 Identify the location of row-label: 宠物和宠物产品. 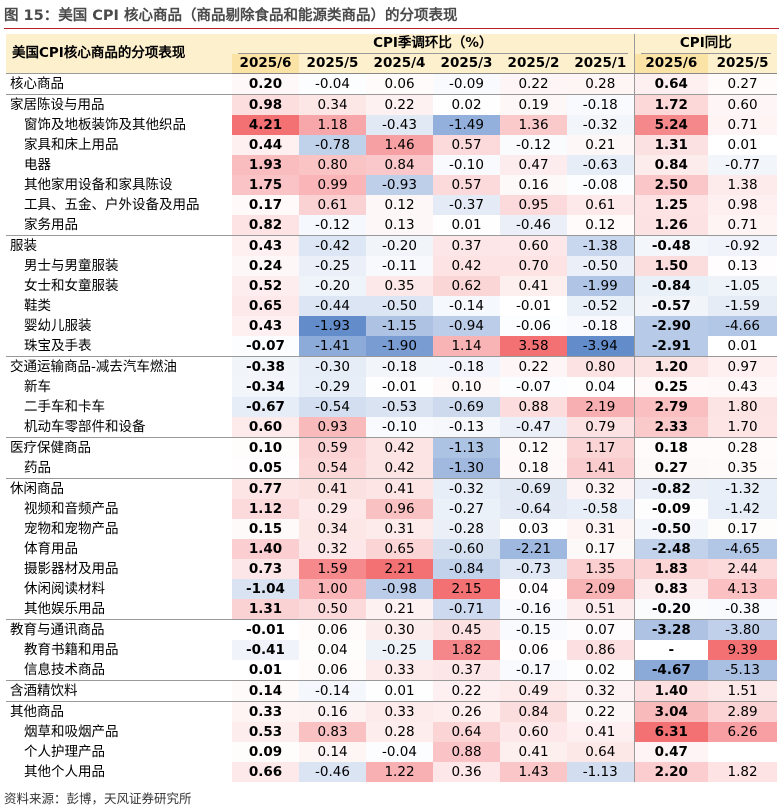
(71, 529).